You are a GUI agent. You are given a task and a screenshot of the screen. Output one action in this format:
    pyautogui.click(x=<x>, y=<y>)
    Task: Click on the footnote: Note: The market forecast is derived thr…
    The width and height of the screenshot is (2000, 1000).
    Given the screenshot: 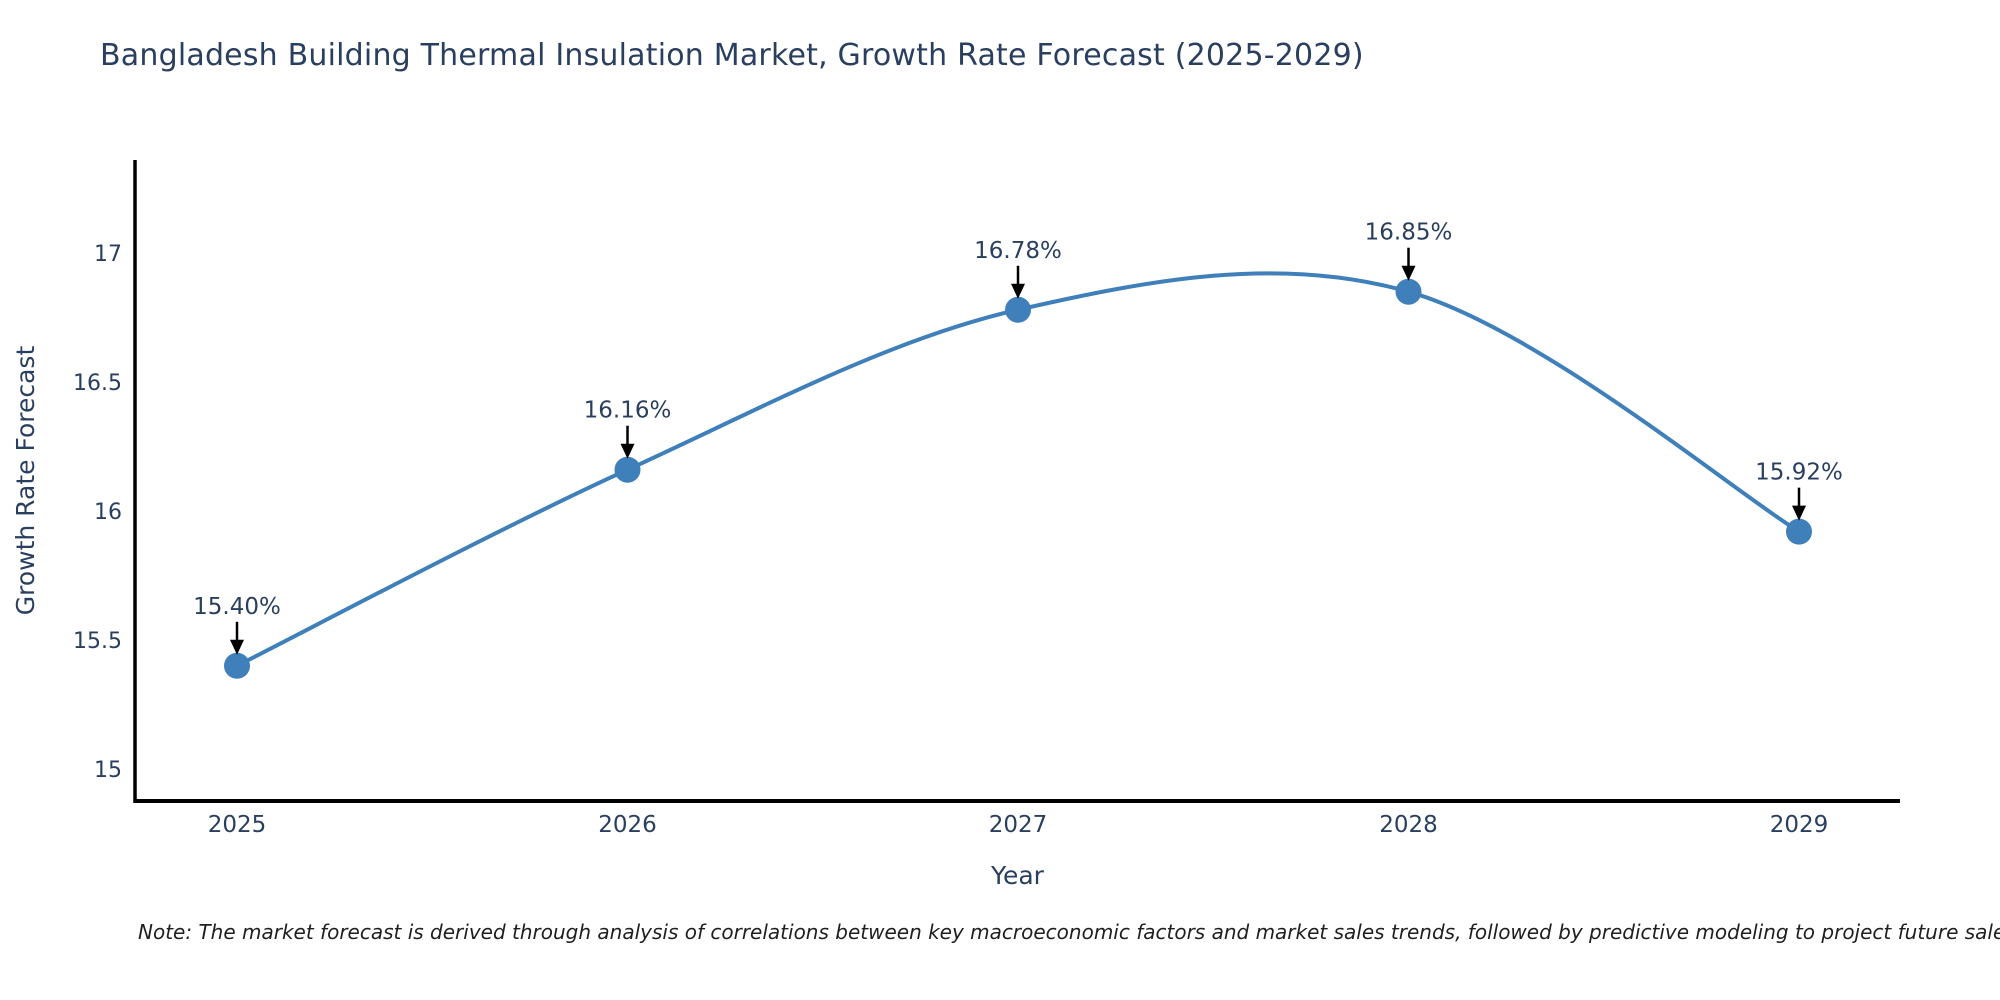 What is the action you would take?
    pyautogui.click(x=1069, y=932)
    